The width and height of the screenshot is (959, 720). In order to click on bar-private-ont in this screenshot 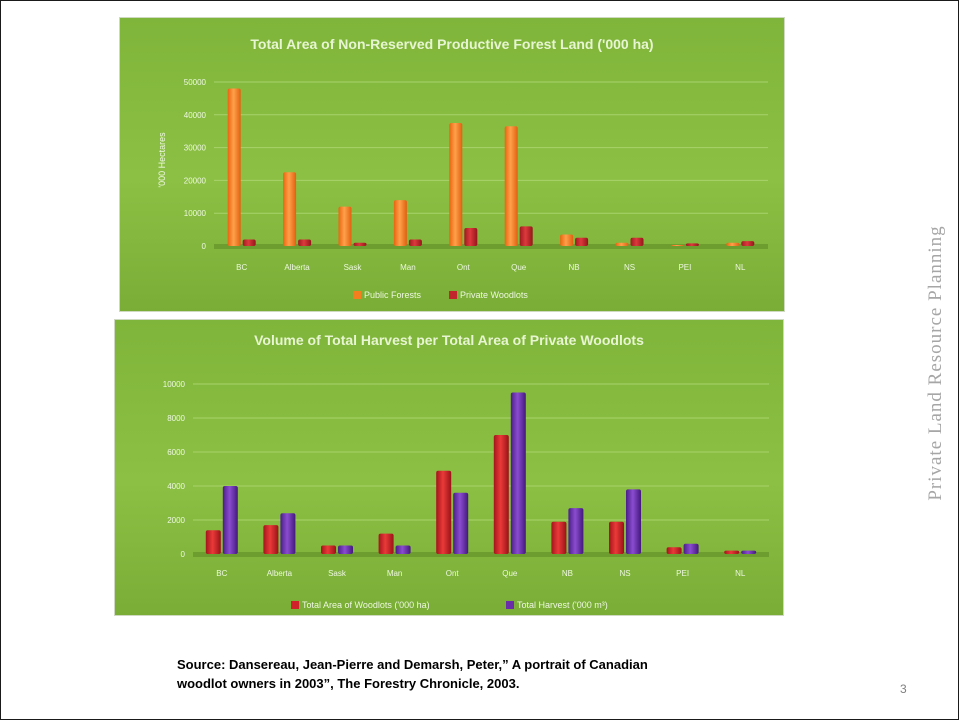, I will do `click(471, 236)`.